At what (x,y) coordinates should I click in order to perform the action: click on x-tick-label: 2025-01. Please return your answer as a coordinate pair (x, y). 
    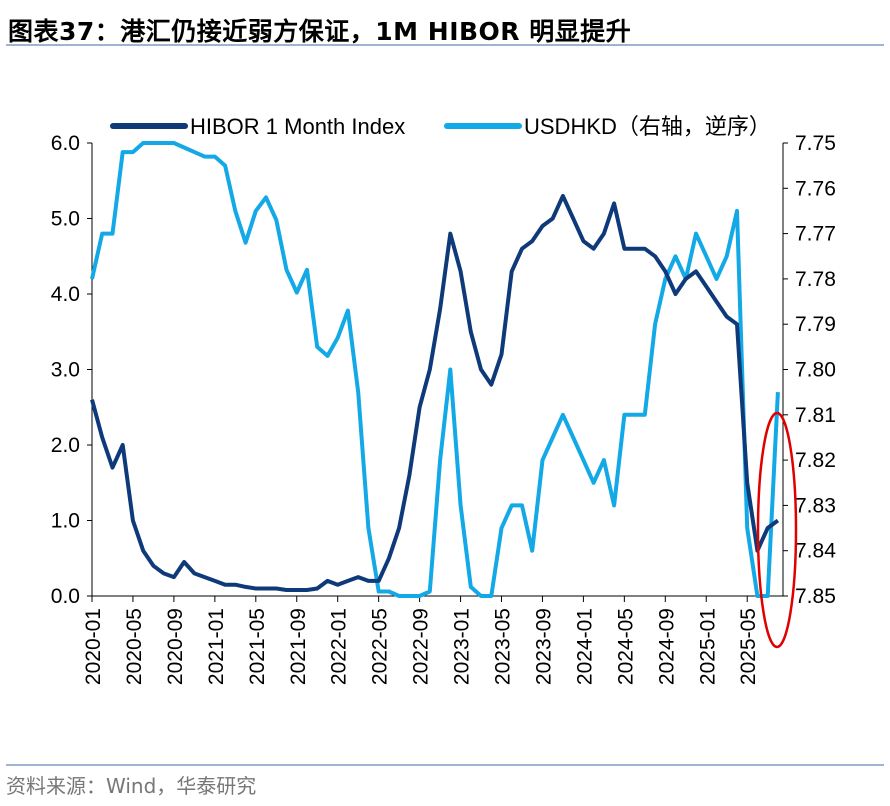
    Looking at the image, I should click on (707, 646).